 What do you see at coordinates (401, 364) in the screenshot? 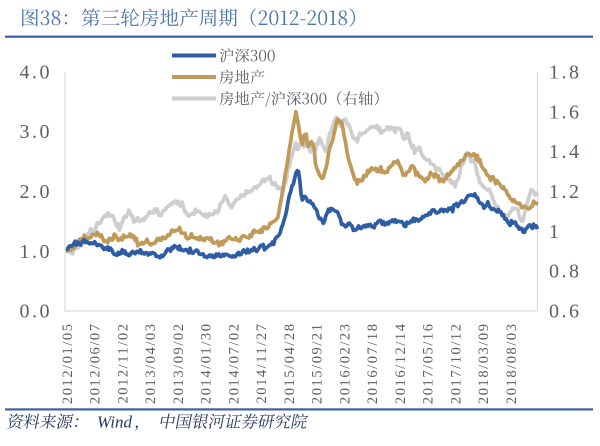
I see `svg-text: 2016/12/14` at bounding box center [401, 364].